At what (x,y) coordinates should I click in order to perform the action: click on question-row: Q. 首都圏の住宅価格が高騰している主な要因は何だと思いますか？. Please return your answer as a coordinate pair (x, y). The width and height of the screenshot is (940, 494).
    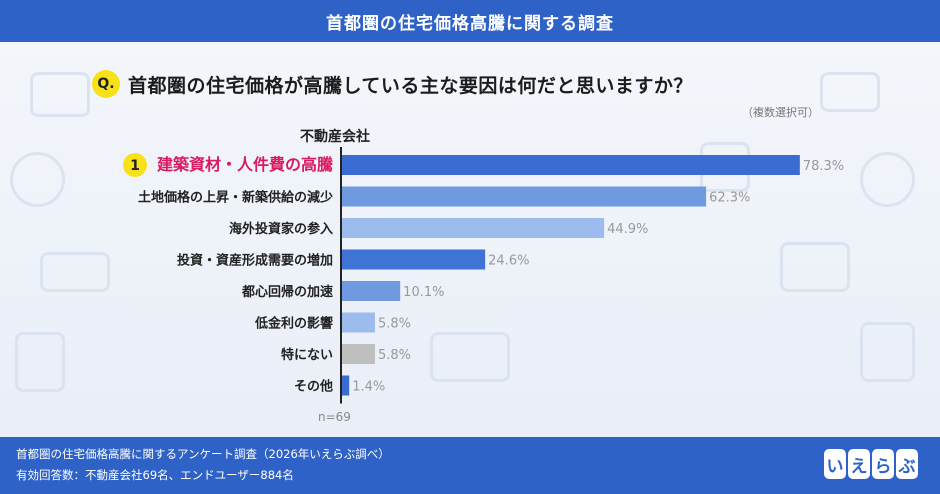
    Looking at the image, I should click on (392, 84).